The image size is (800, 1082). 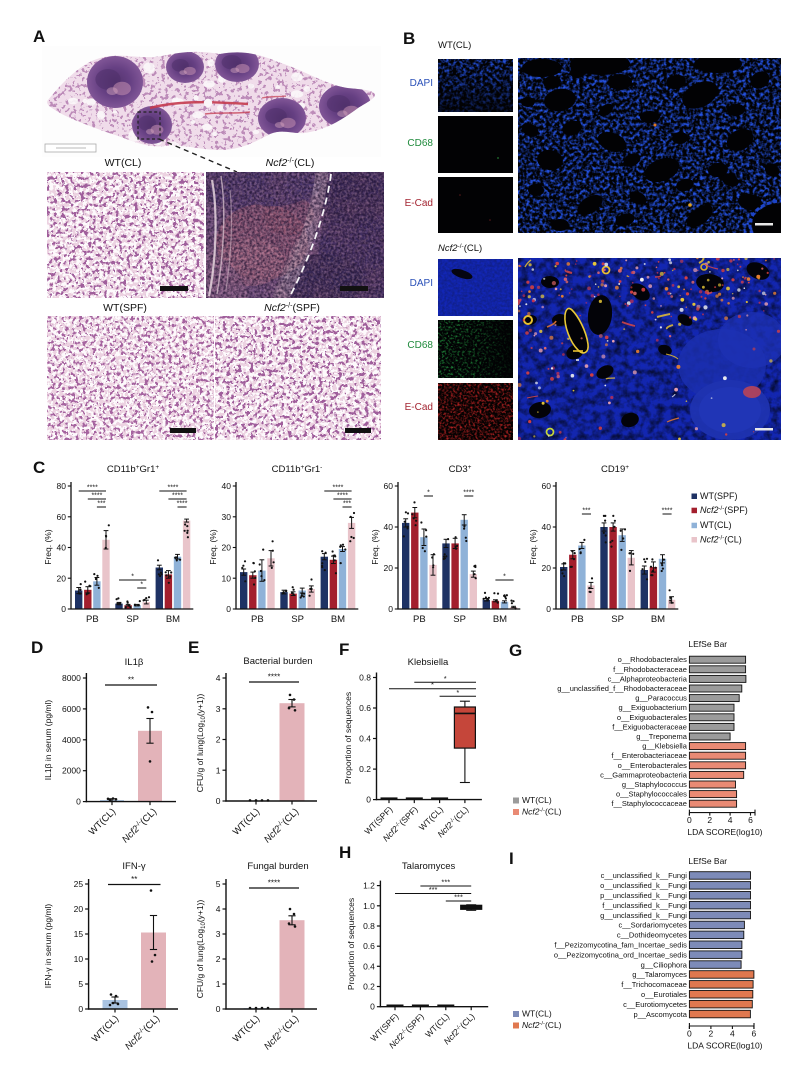 I want to click on svg-text: PB, so click(x=577, y=619).